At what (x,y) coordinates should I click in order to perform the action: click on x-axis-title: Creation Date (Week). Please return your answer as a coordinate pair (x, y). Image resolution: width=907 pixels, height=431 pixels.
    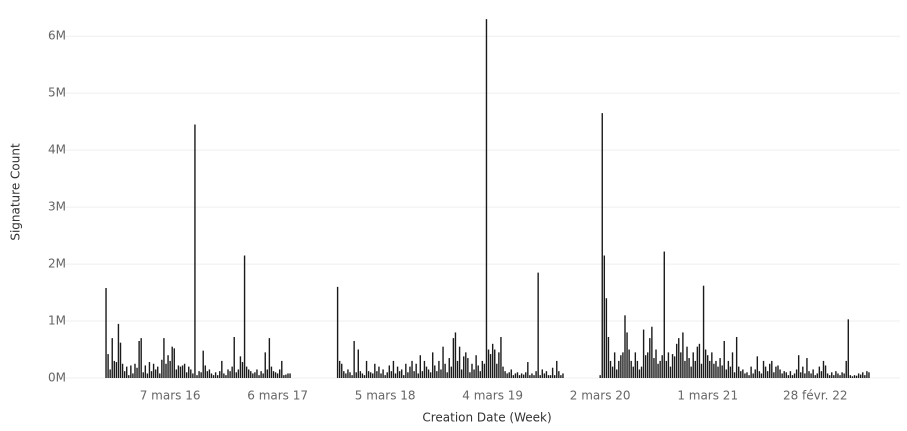
    Looking at the image, I should click on (486, 418).